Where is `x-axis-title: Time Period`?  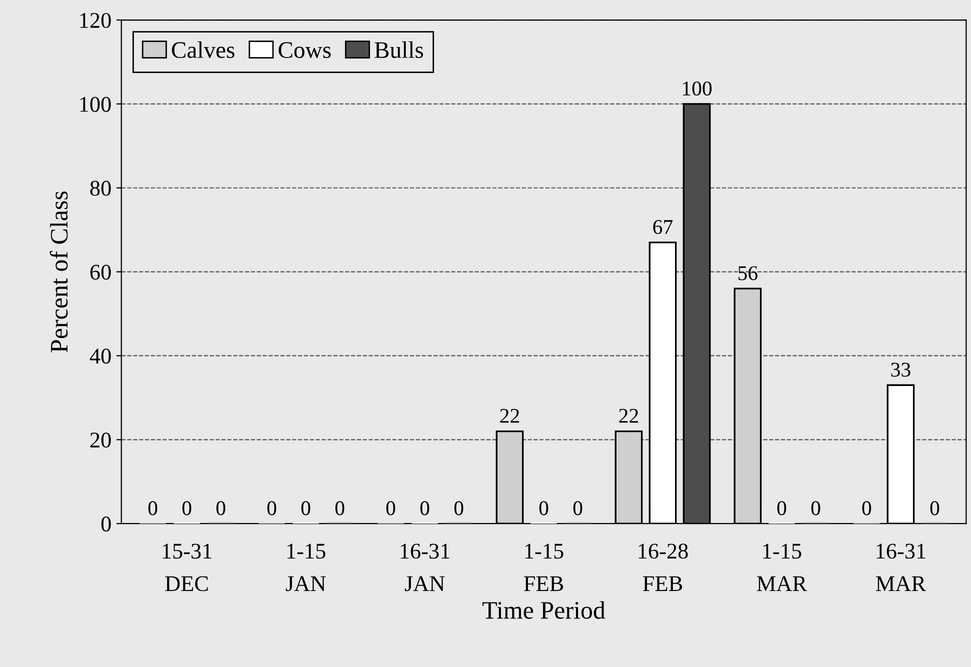
x-axis-title: Time Period is located at coordinates (544, 610).